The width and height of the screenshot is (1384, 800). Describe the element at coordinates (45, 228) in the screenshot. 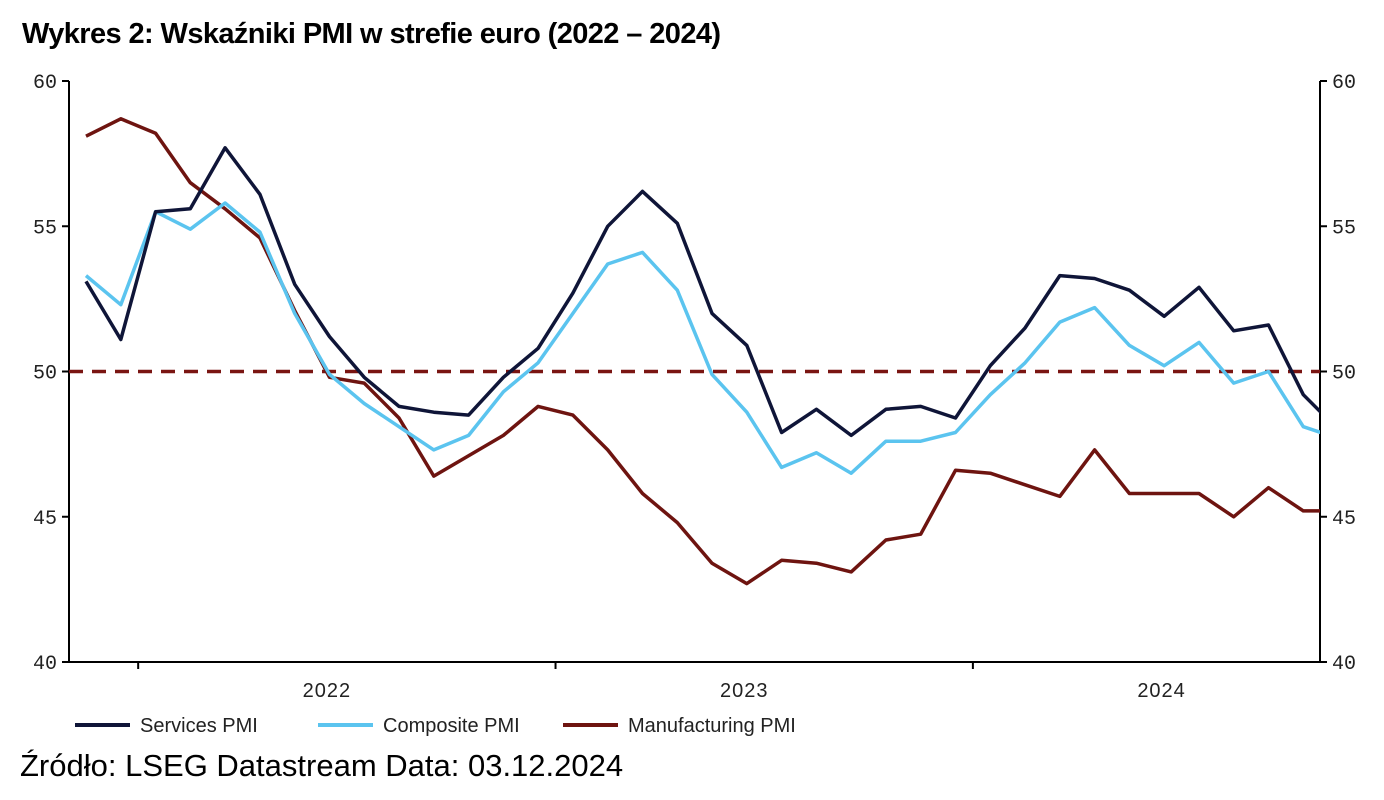

I see `y-tick-label-left: 55` at that location.